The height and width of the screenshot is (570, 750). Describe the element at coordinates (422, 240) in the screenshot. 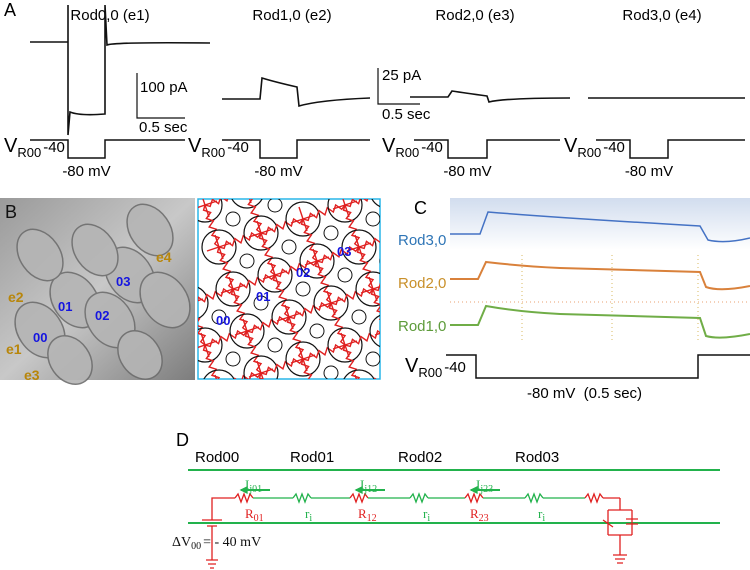

I see `trace-label: Rod3,0` at that location.